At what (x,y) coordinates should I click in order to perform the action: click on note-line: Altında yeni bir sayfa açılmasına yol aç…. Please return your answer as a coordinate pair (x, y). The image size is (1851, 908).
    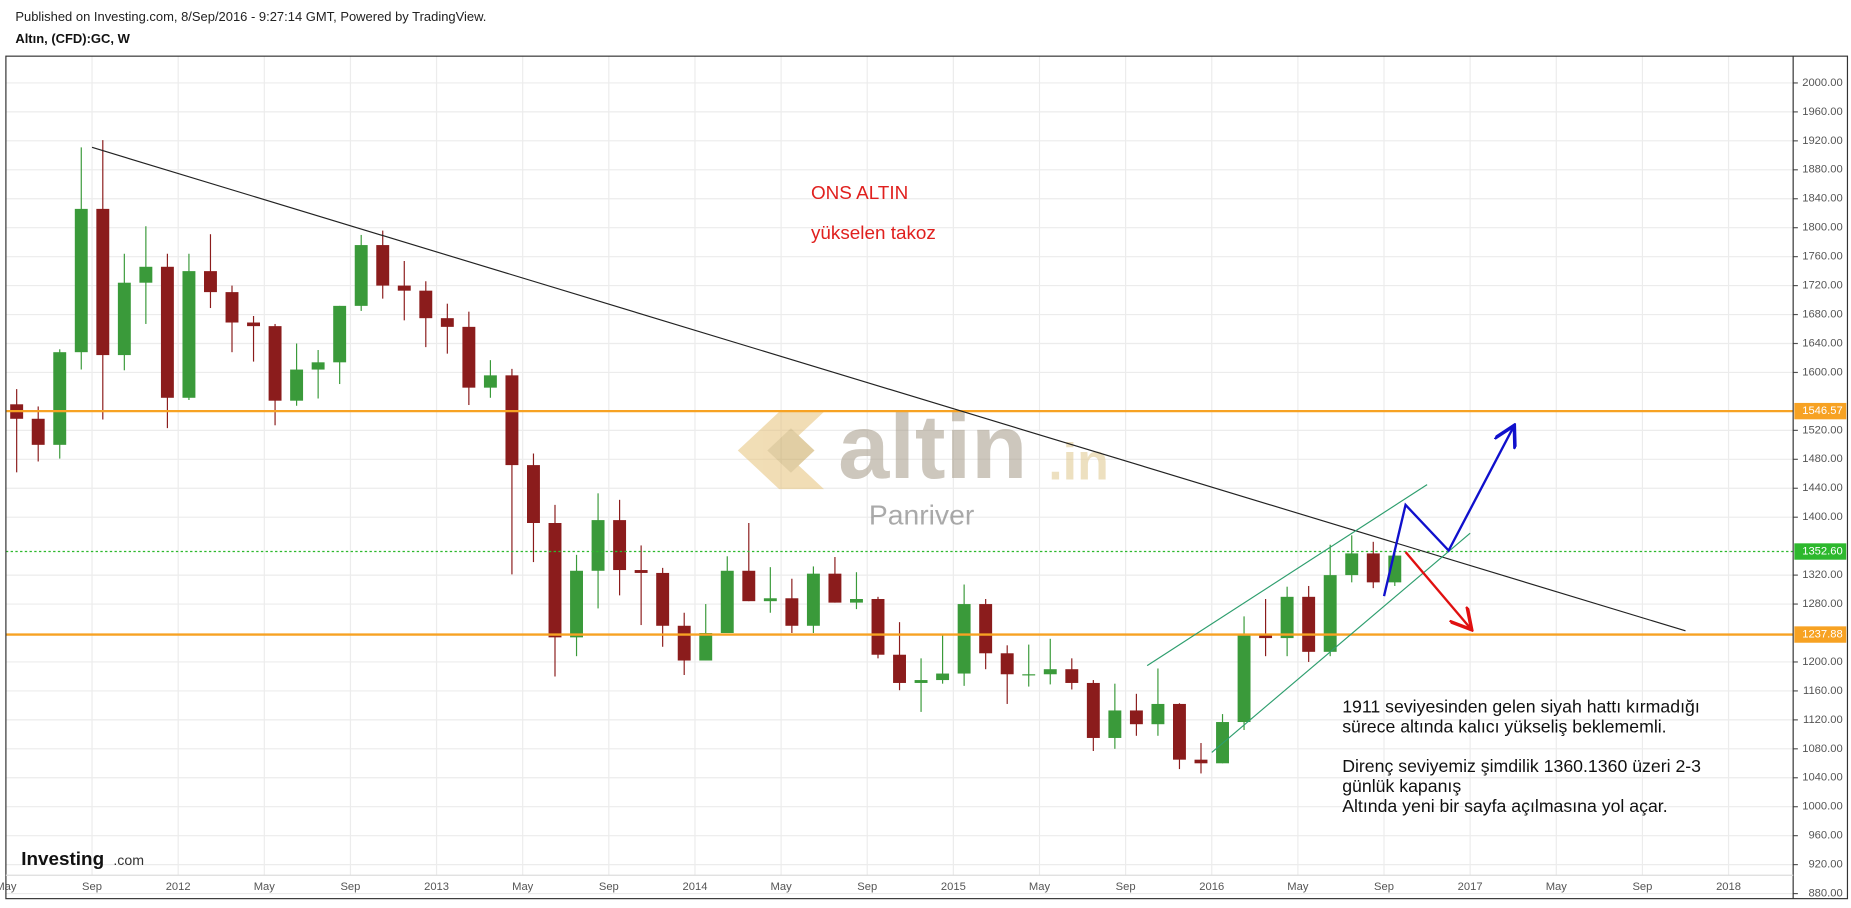
    Looking at the image, I should click on (1504, 806).